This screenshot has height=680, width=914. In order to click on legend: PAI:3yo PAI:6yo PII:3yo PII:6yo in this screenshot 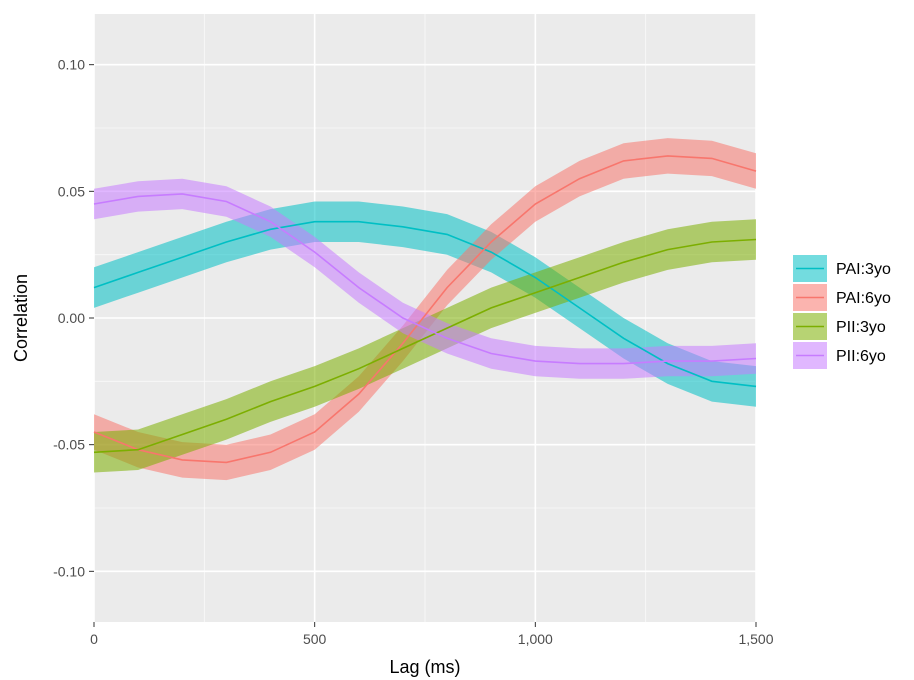, I will do `click(842, 312)`.